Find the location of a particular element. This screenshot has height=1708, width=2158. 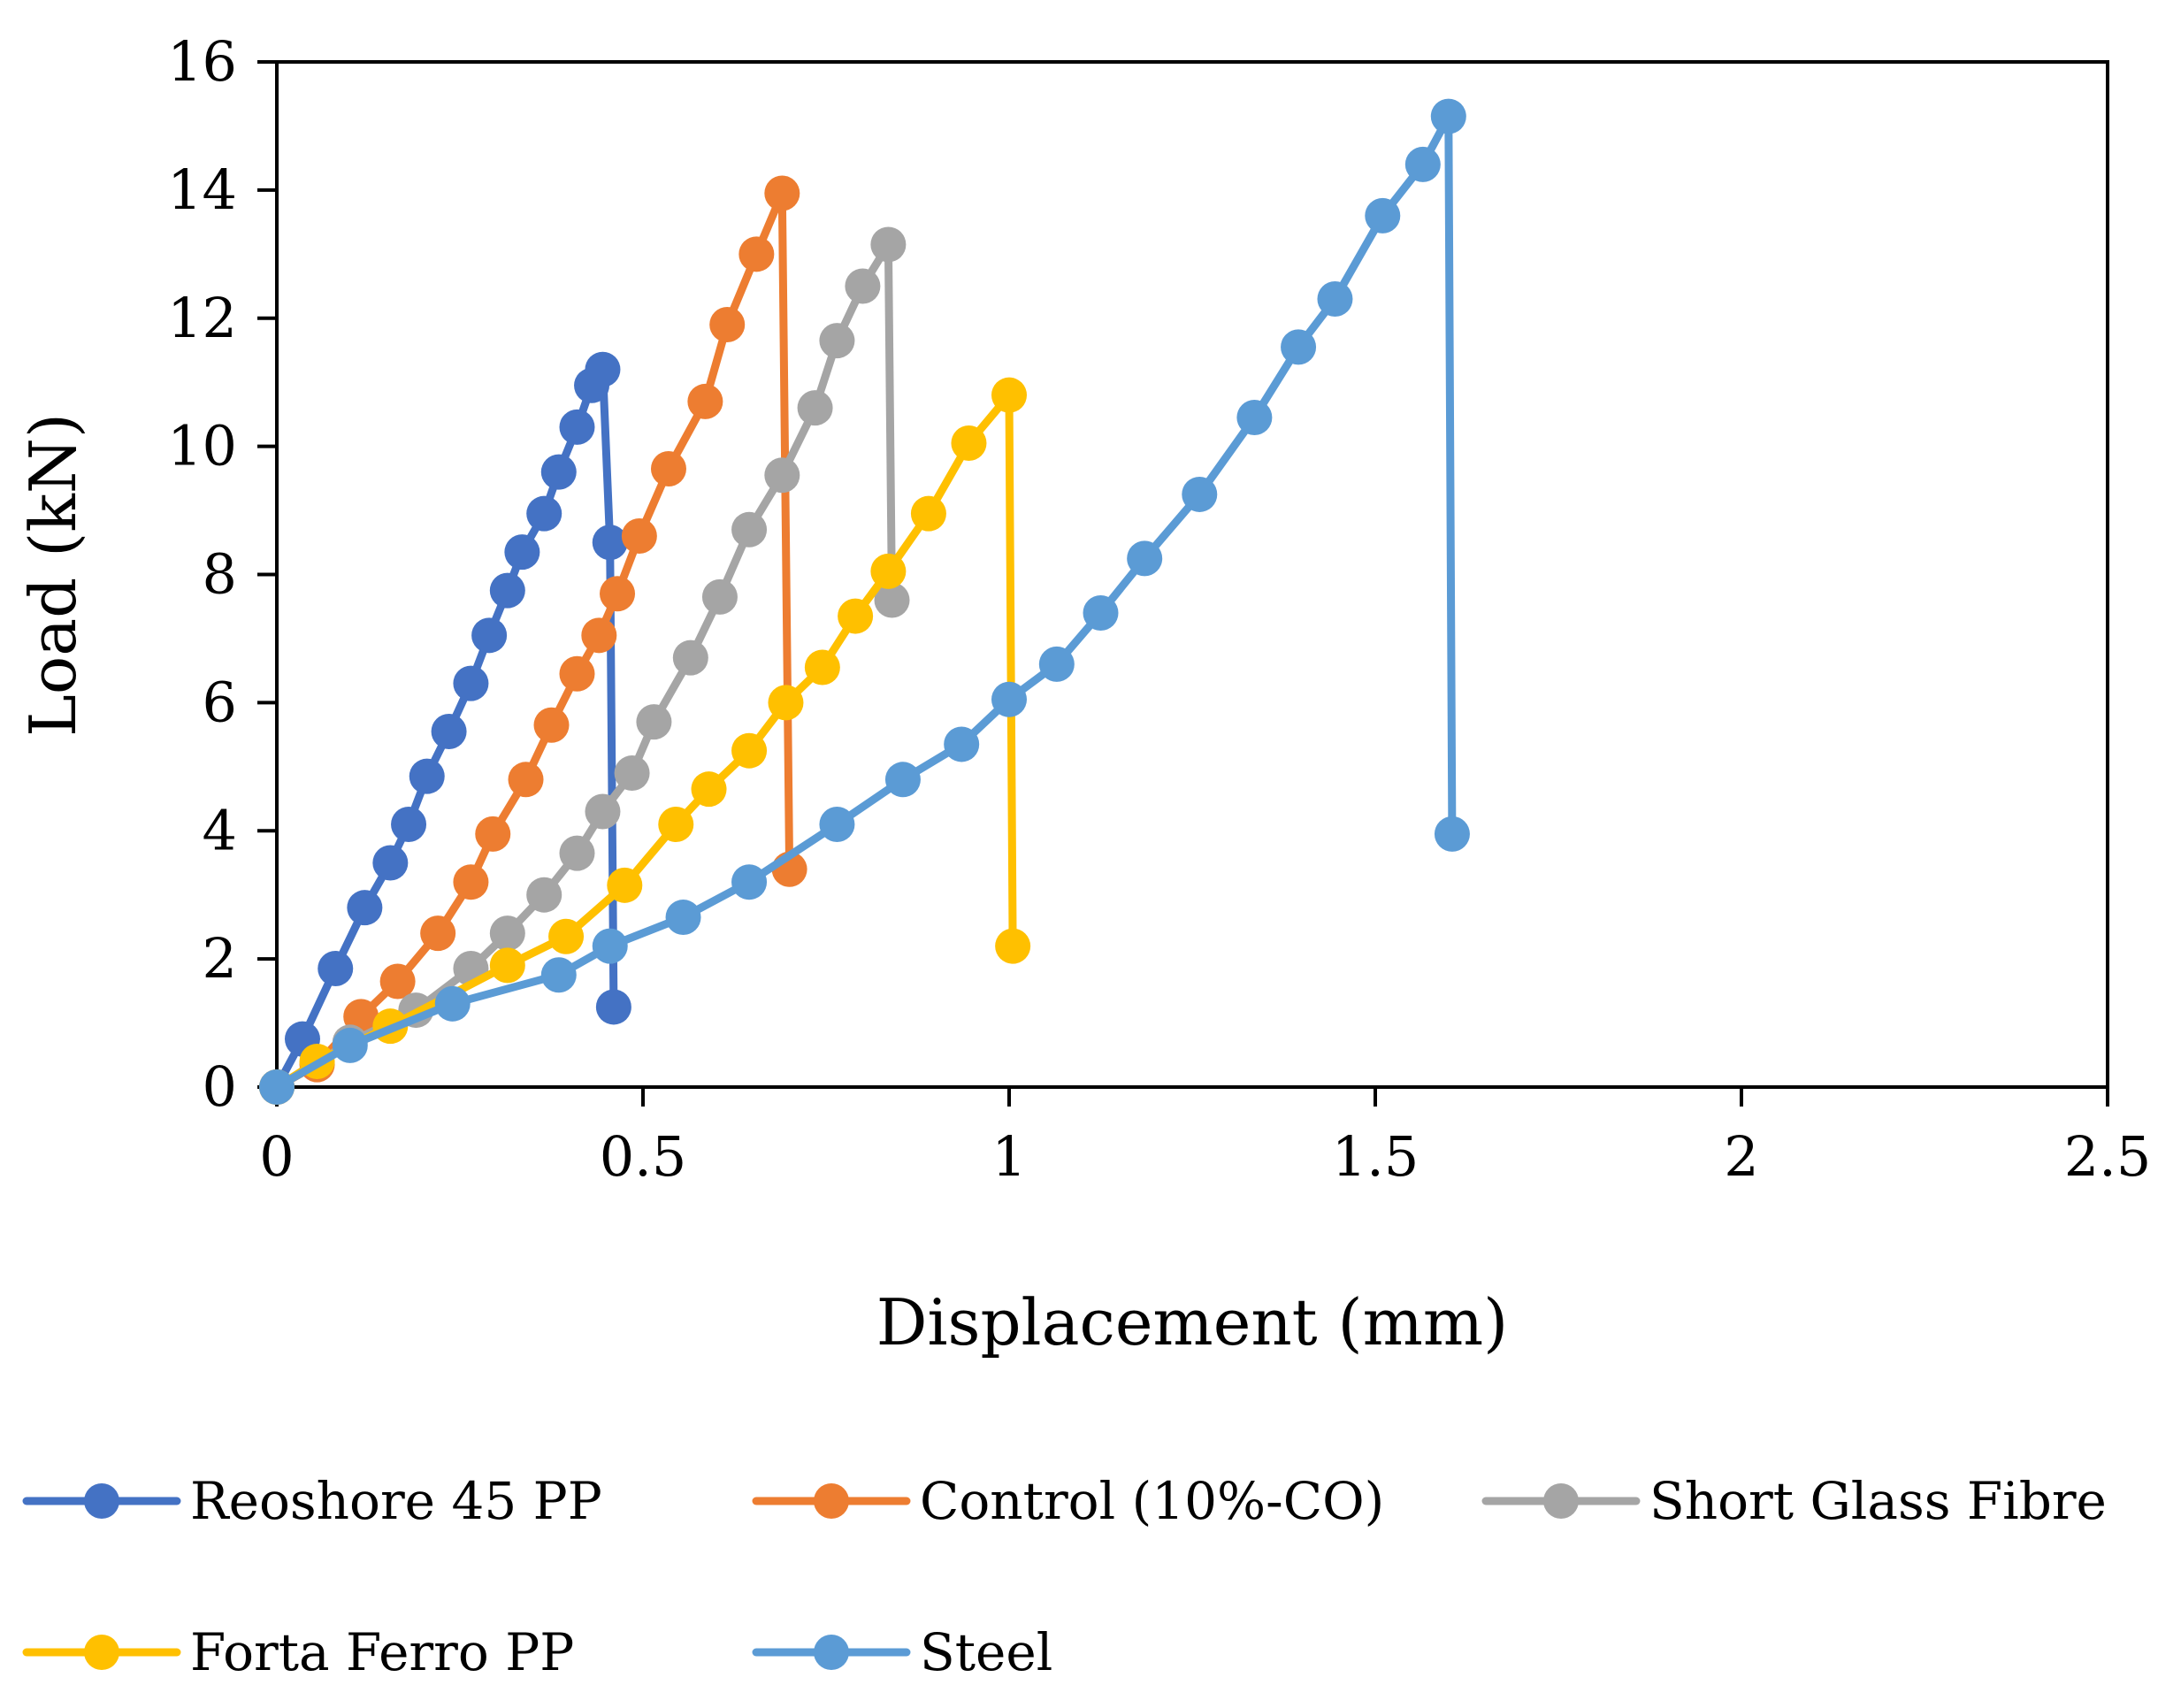

y-tick-label: 16 is located at coordinates (202, 62).